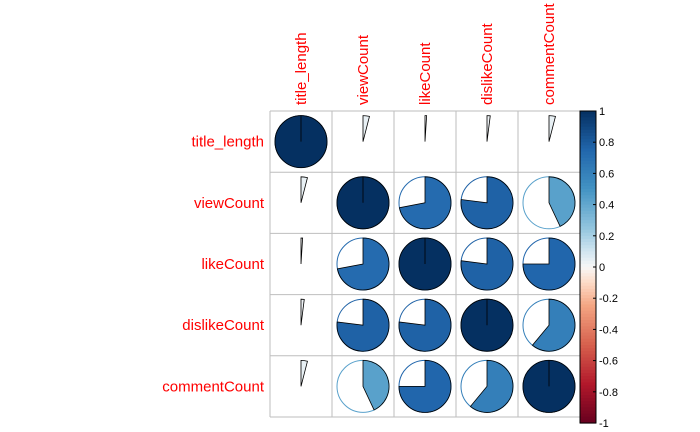  What do you see at coordinates (229, 203) in the screenshot?
I see `row-label-viewCount: viewCount` at bounding box center [229, 203].